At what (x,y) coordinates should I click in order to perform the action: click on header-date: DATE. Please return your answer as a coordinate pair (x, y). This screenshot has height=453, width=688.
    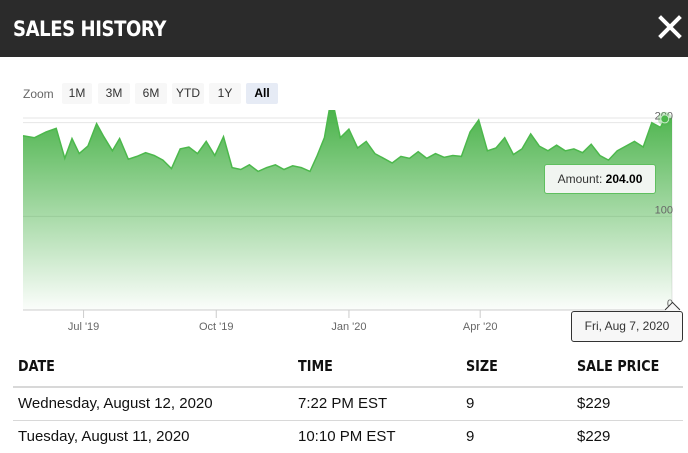
    Looking at the image, I should click on (36, 366).